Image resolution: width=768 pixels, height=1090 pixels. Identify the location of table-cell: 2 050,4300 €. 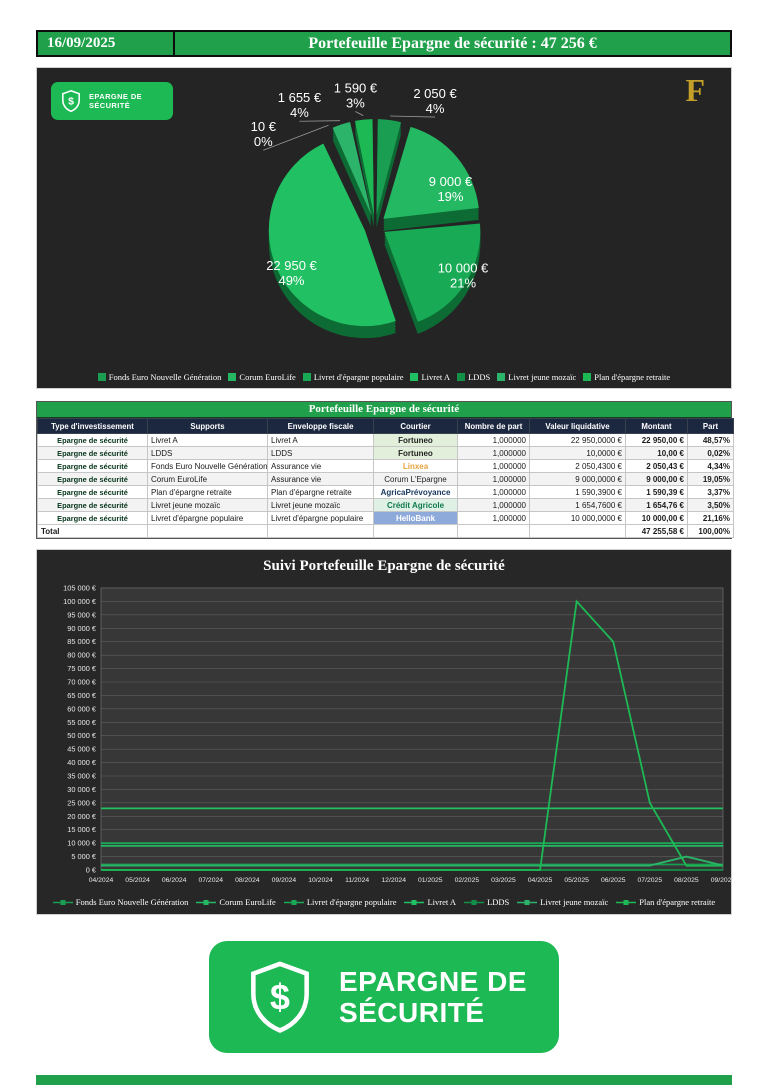
(577, 466).